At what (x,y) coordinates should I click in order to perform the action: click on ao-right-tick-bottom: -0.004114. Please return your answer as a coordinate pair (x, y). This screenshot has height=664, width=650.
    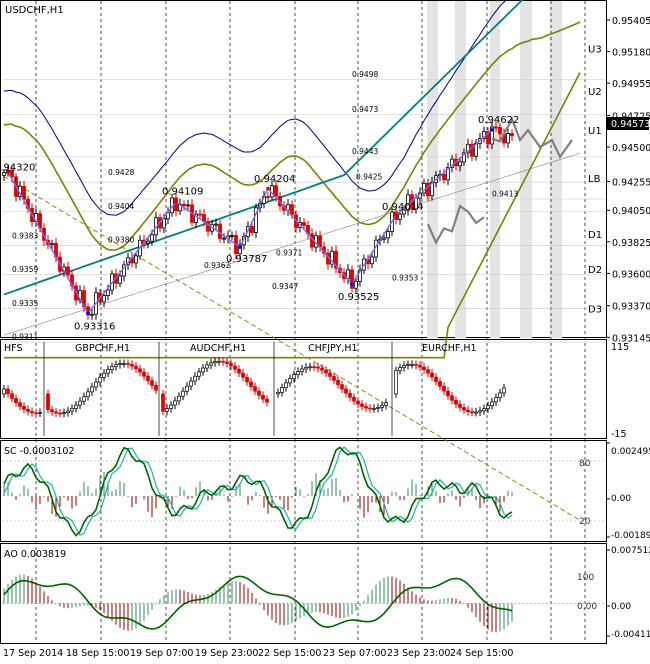
    Looking at the image, I should click on (630, 635).